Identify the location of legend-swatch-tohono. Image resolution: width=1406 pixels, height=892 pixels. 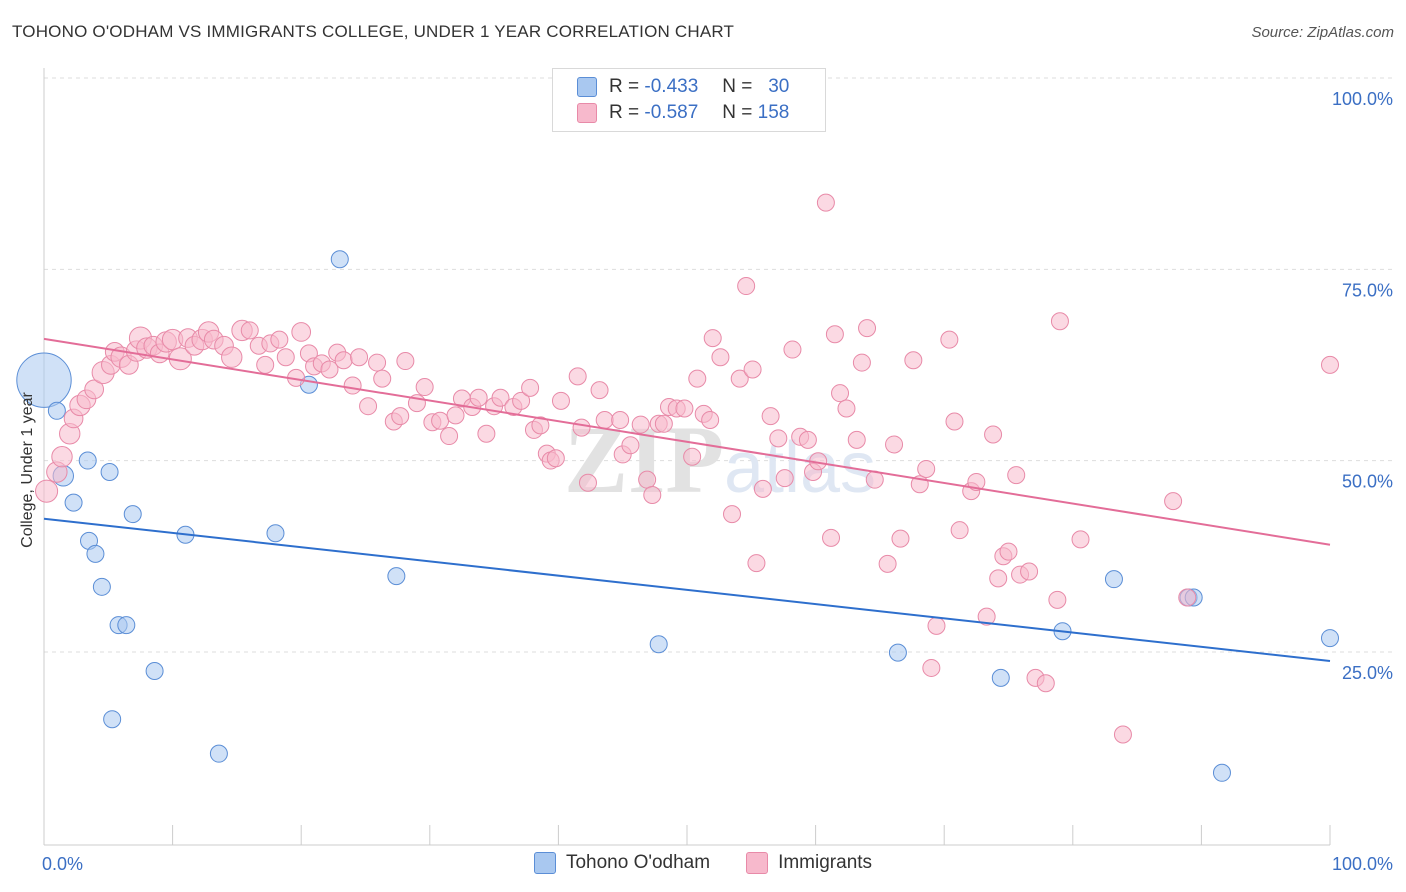
(587, 87).